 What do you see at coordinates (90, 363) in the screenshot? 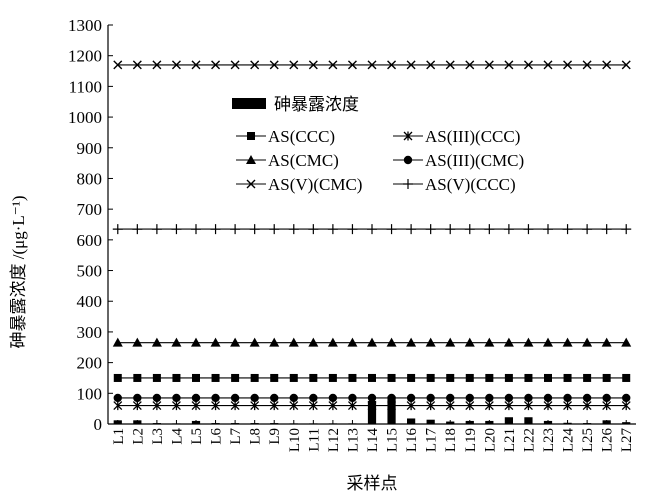
I see `y-tick-label: 200` at bounding box center [90, 363].